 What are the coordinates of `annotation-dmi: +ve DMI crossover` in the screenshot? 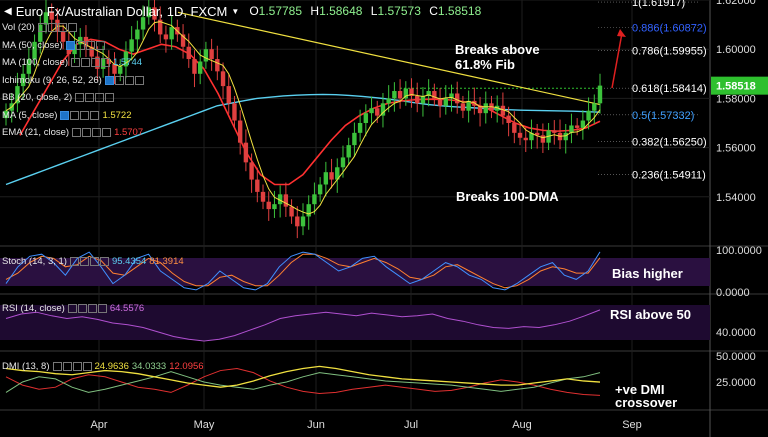 It's located at (646, 396).